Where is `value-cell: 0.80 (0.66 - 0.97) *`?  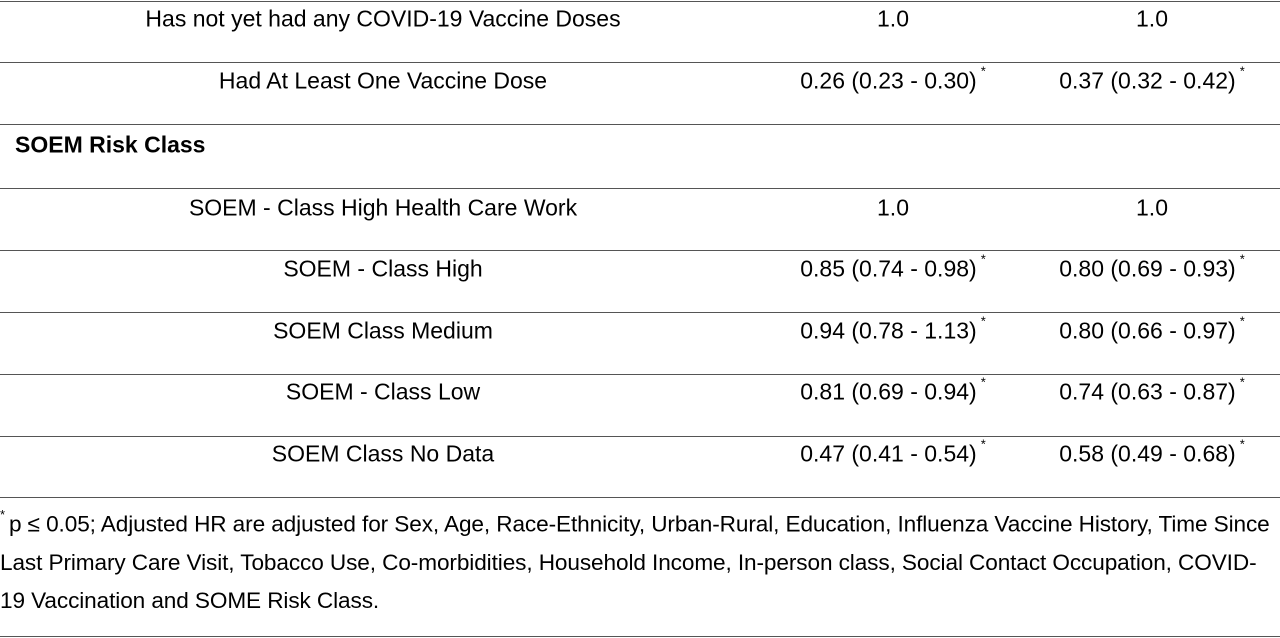
value-cell: 0.80 (0.66 - 0.97) * is located at coordinates (1152, 329).